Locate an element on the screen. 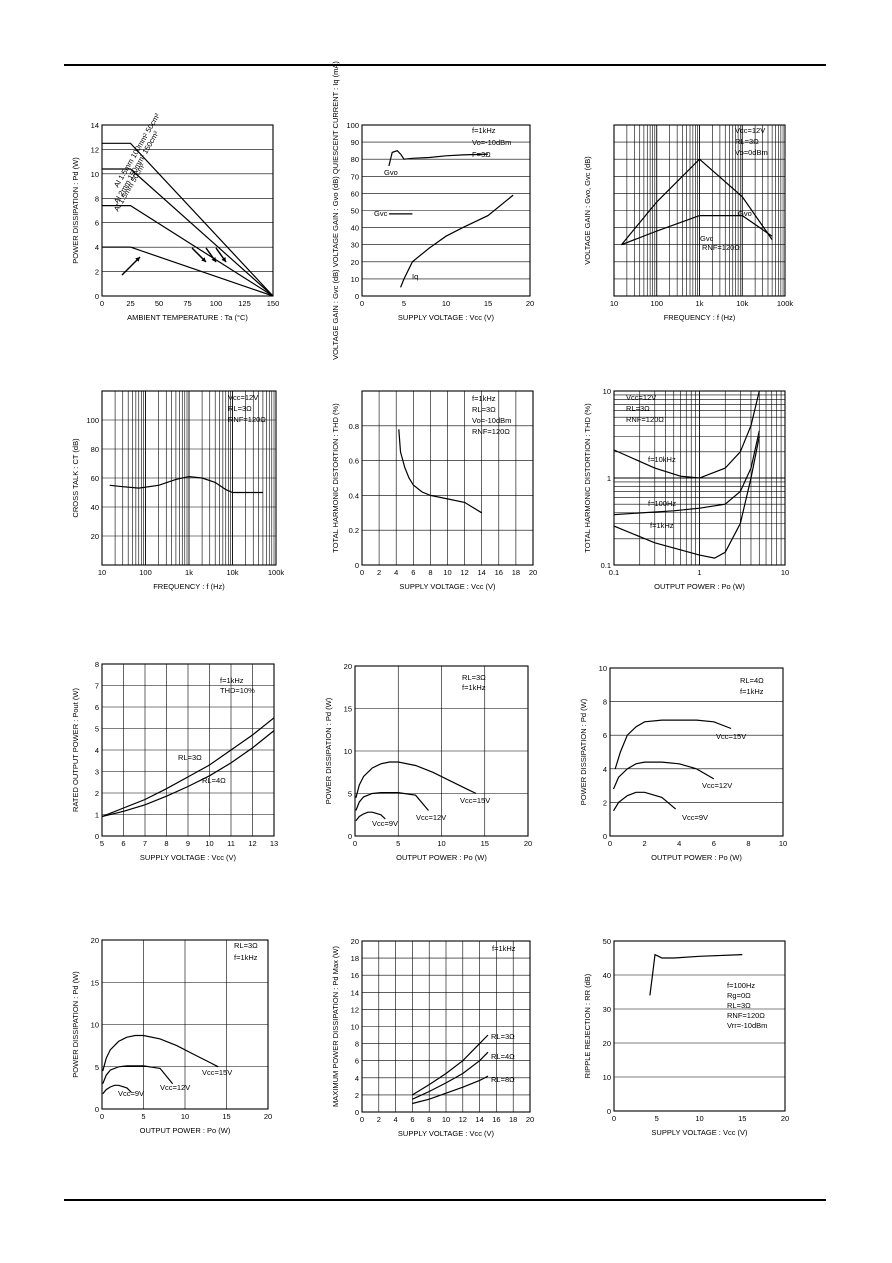 The image size is (892, 1263). y-tick-label: 14 is located at coordinates (95, 125).